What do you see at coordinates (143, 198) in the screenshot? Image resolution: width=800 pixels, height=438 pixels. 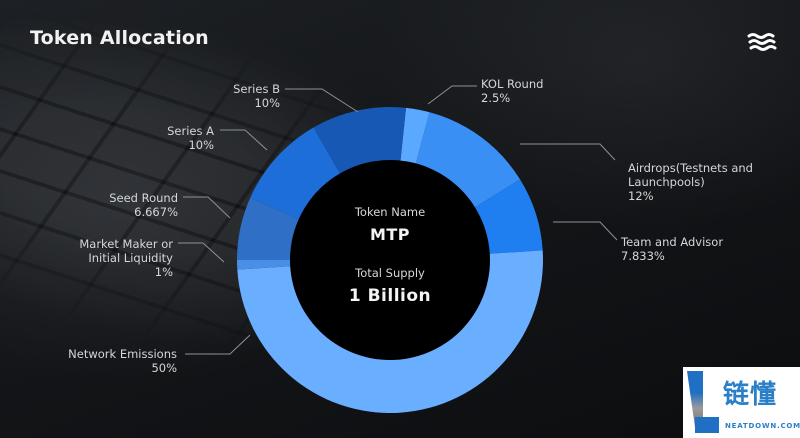 I see `label-name: Seed Round` at bounding box center [143, 198].